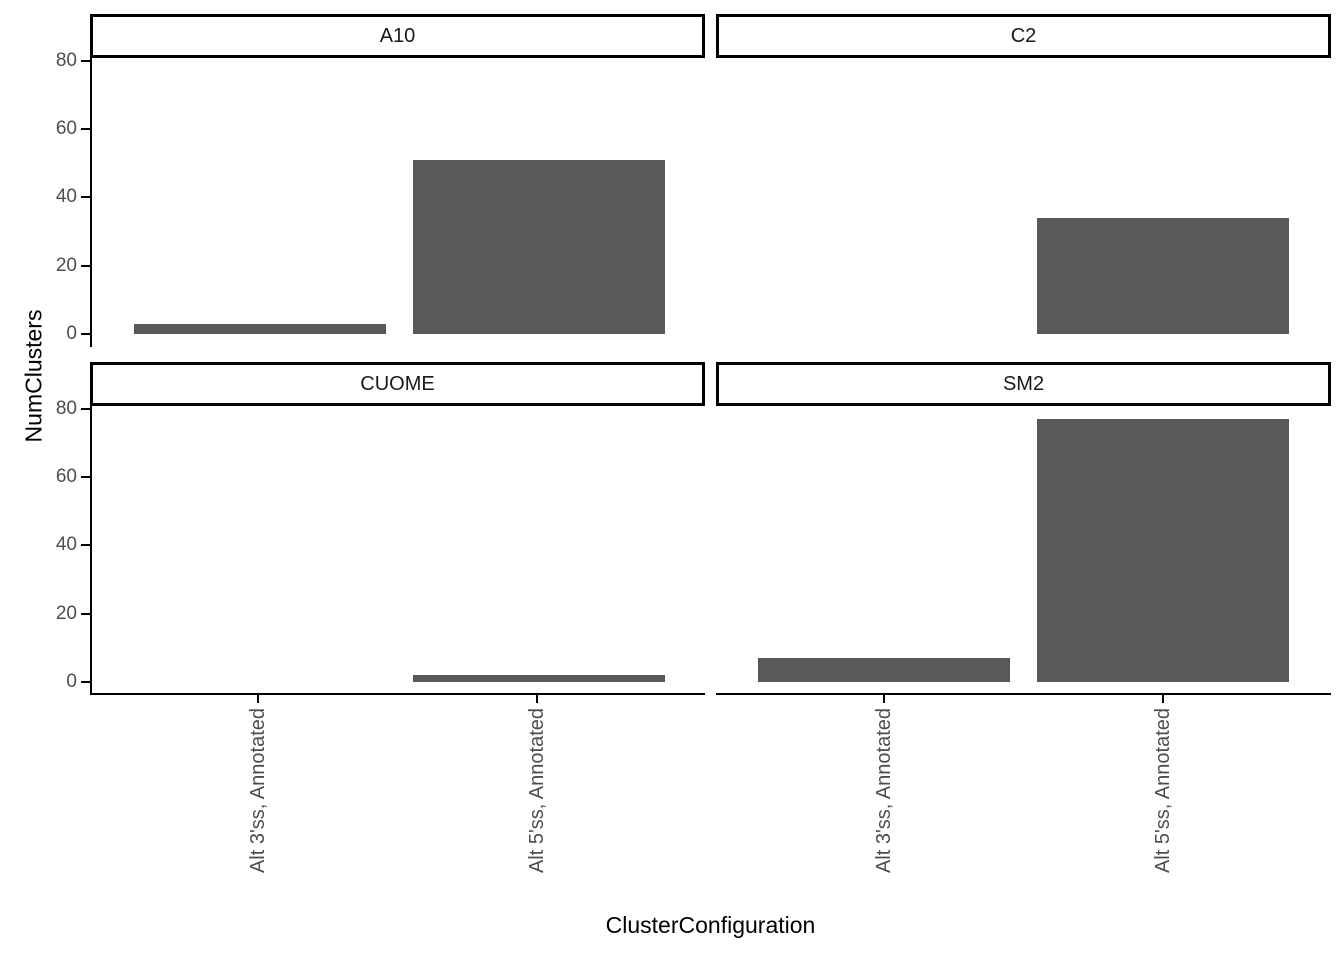  I want to click on facet-strip-cuome: CUOME, so click(397, 384).